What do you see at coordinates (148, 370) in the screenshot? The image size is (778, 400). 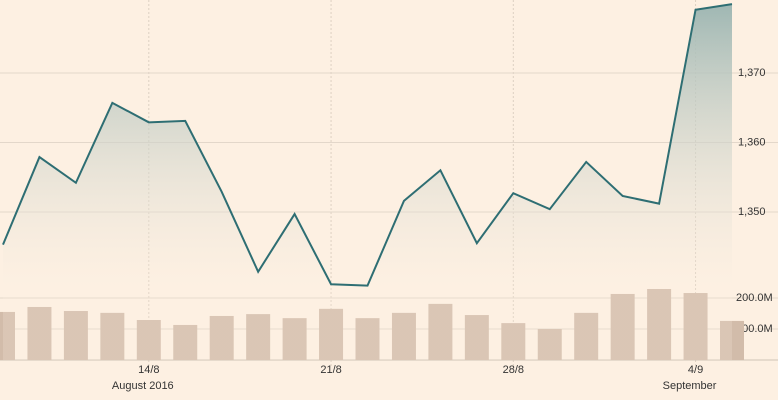 I see `x-tick-label: 14/8` at bounding box center [148, 370].